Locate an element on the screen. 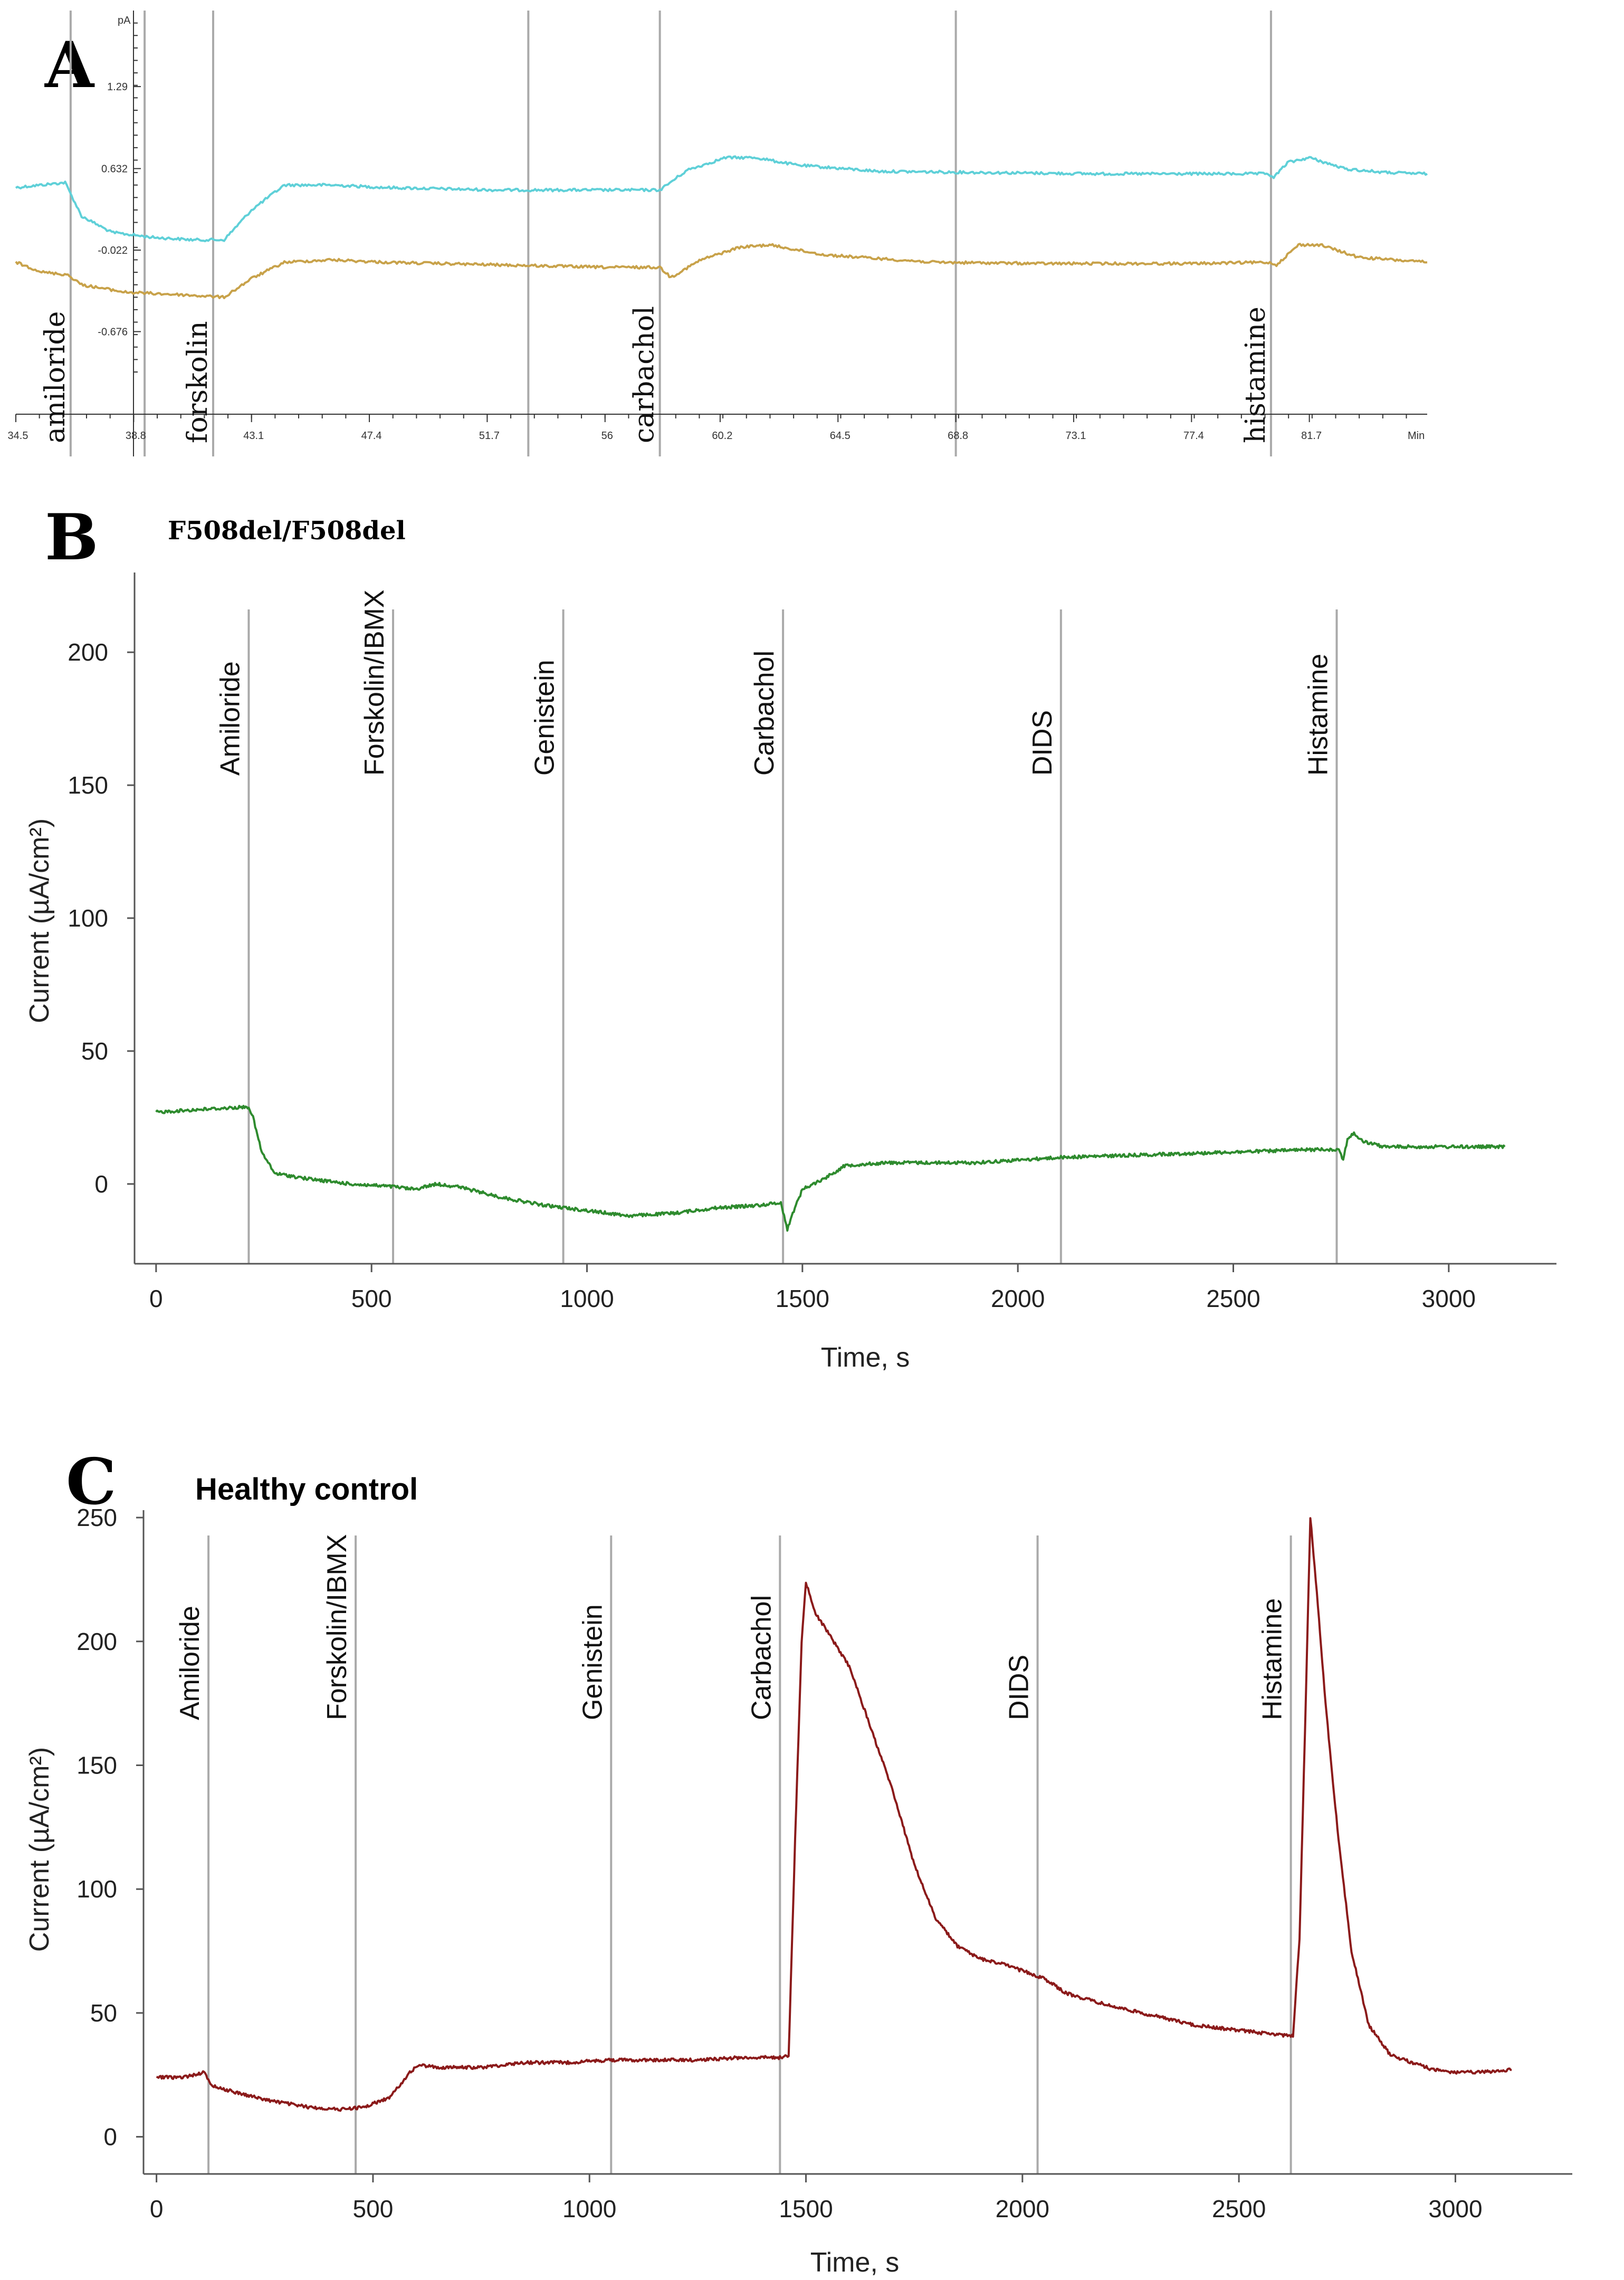 The height and width of the screenshot is (2280, 1624). panel-a-x-tick-label: 56 is located at coordinates (607, 436).